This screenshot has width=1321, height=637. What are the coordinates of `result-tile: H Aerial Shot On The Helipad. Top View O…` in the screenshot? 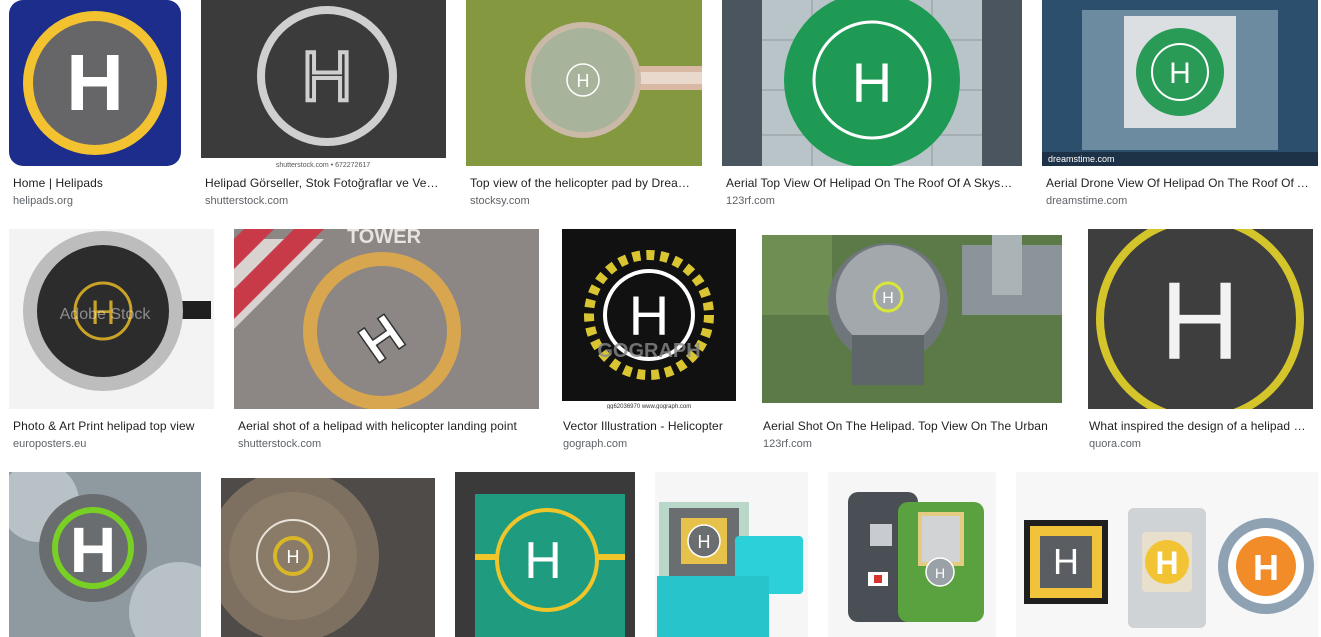 It's located at (912, 340).